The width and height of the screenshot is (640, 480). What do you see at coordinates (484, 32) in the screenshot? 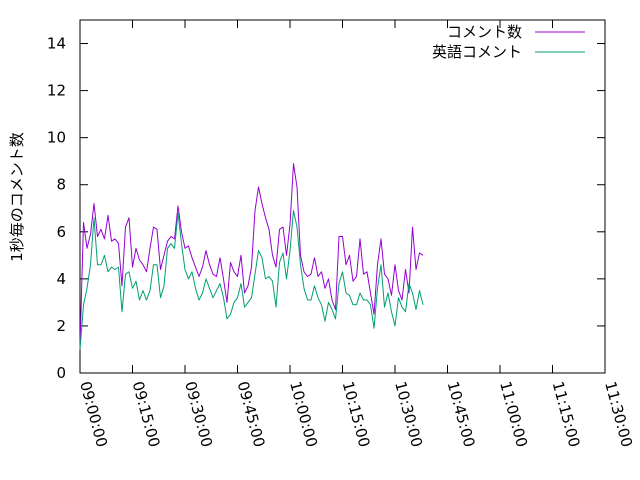
I see `legend-label: コメント数` at bounding box center [484, 32].